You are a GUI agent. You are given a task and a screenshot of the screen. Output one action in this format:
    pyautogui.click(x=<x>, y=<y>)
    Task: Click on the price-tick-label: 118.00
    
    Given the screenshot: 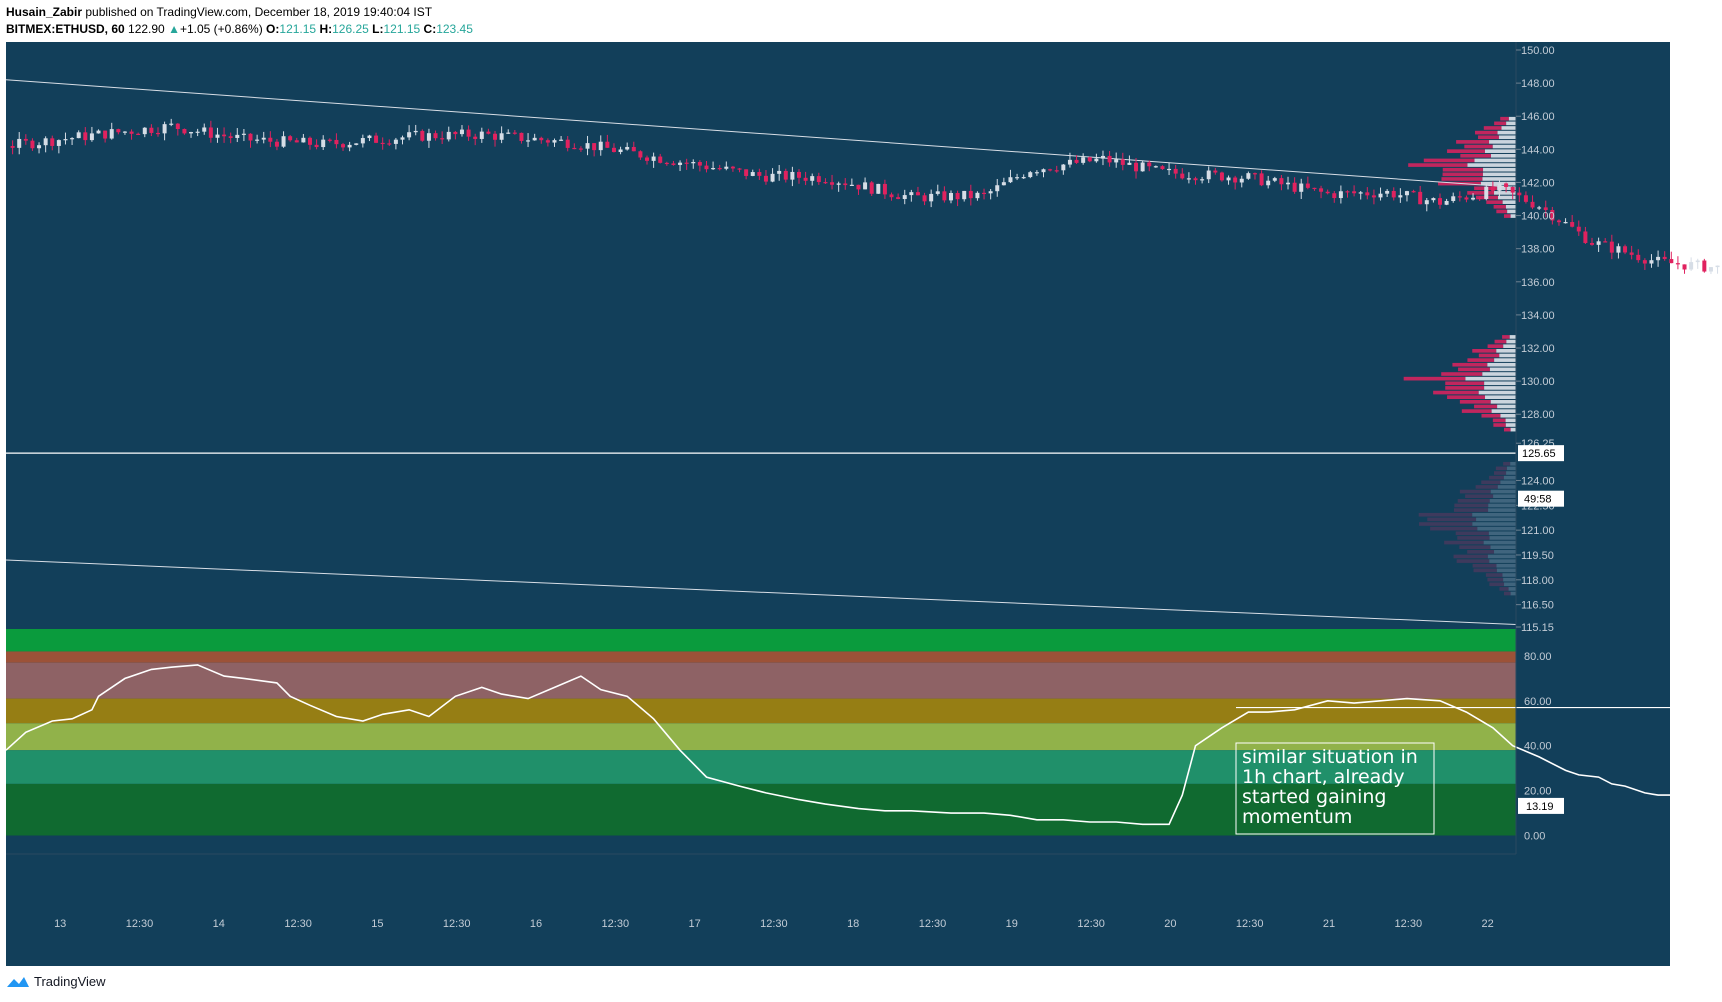 What is the action you would take?
    pyautogui.click(x=1537, y=581)
    